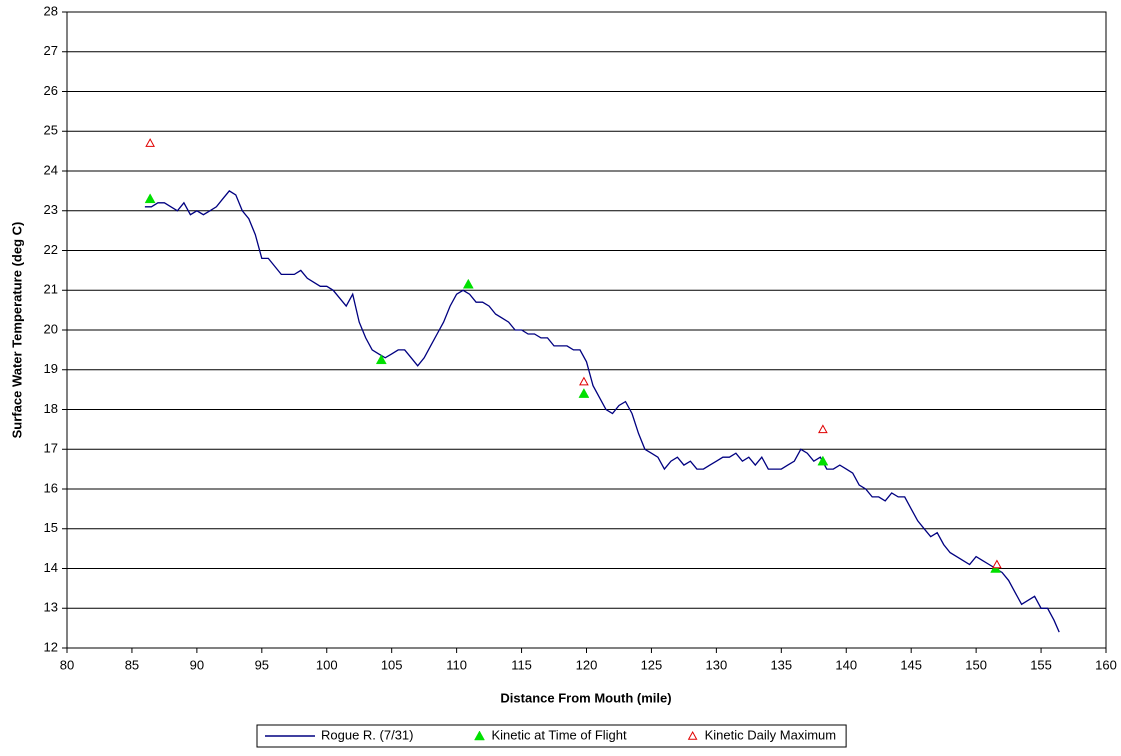 The image size is (1121, 756). I want to click on x-tick-label: 110, so click(456, 664).